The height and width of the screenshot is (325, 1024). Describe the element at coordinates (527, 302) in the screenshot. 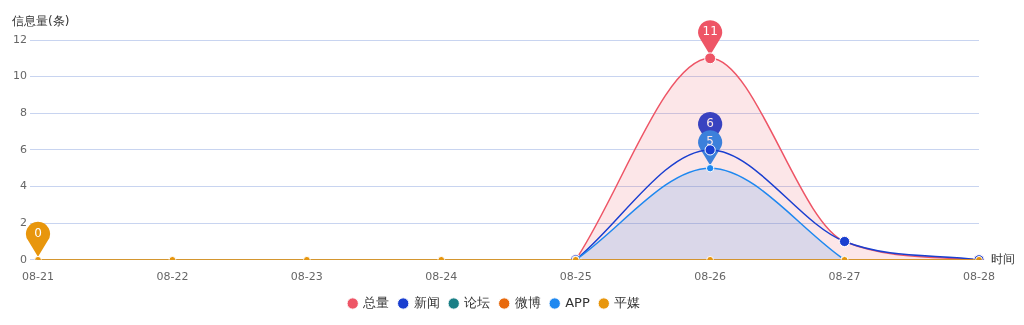

I see `legend-label: 微博` at that location.